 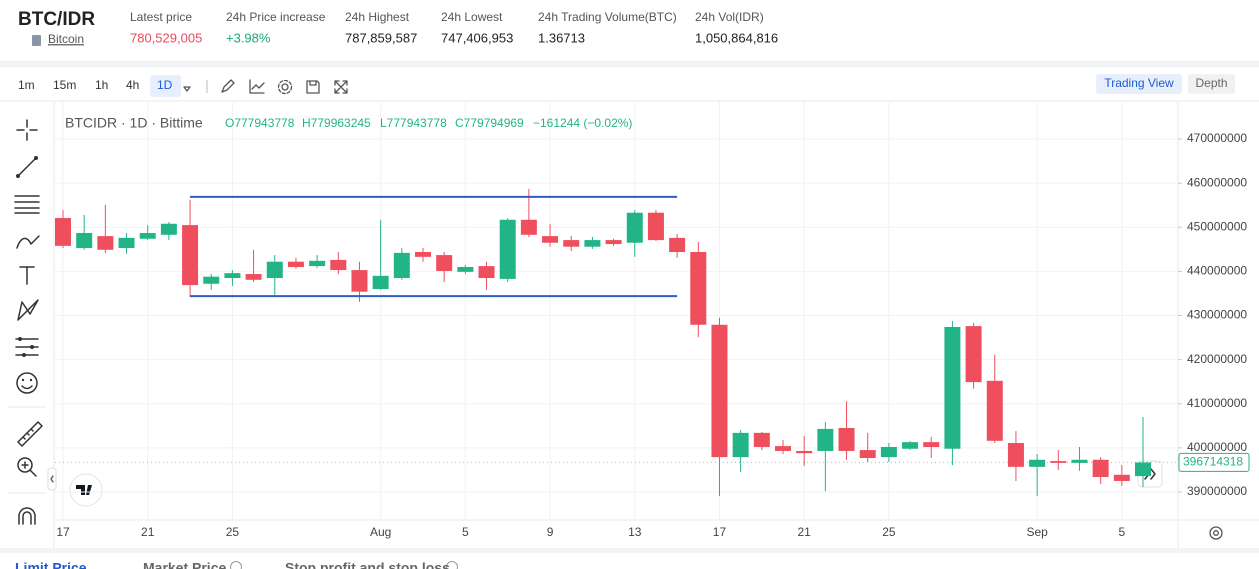 What do you see at coordinates (367, 564) in the screenshot?
I see `order-tab: Stop profit and stop loss` at bounding box center [367, 564].